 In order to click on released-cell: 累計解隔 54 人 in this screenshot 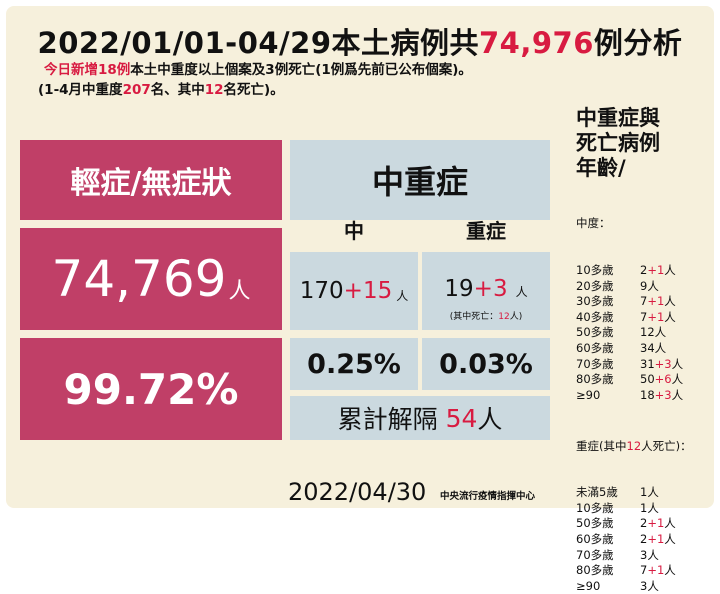, I will do `click(420, 418)`.